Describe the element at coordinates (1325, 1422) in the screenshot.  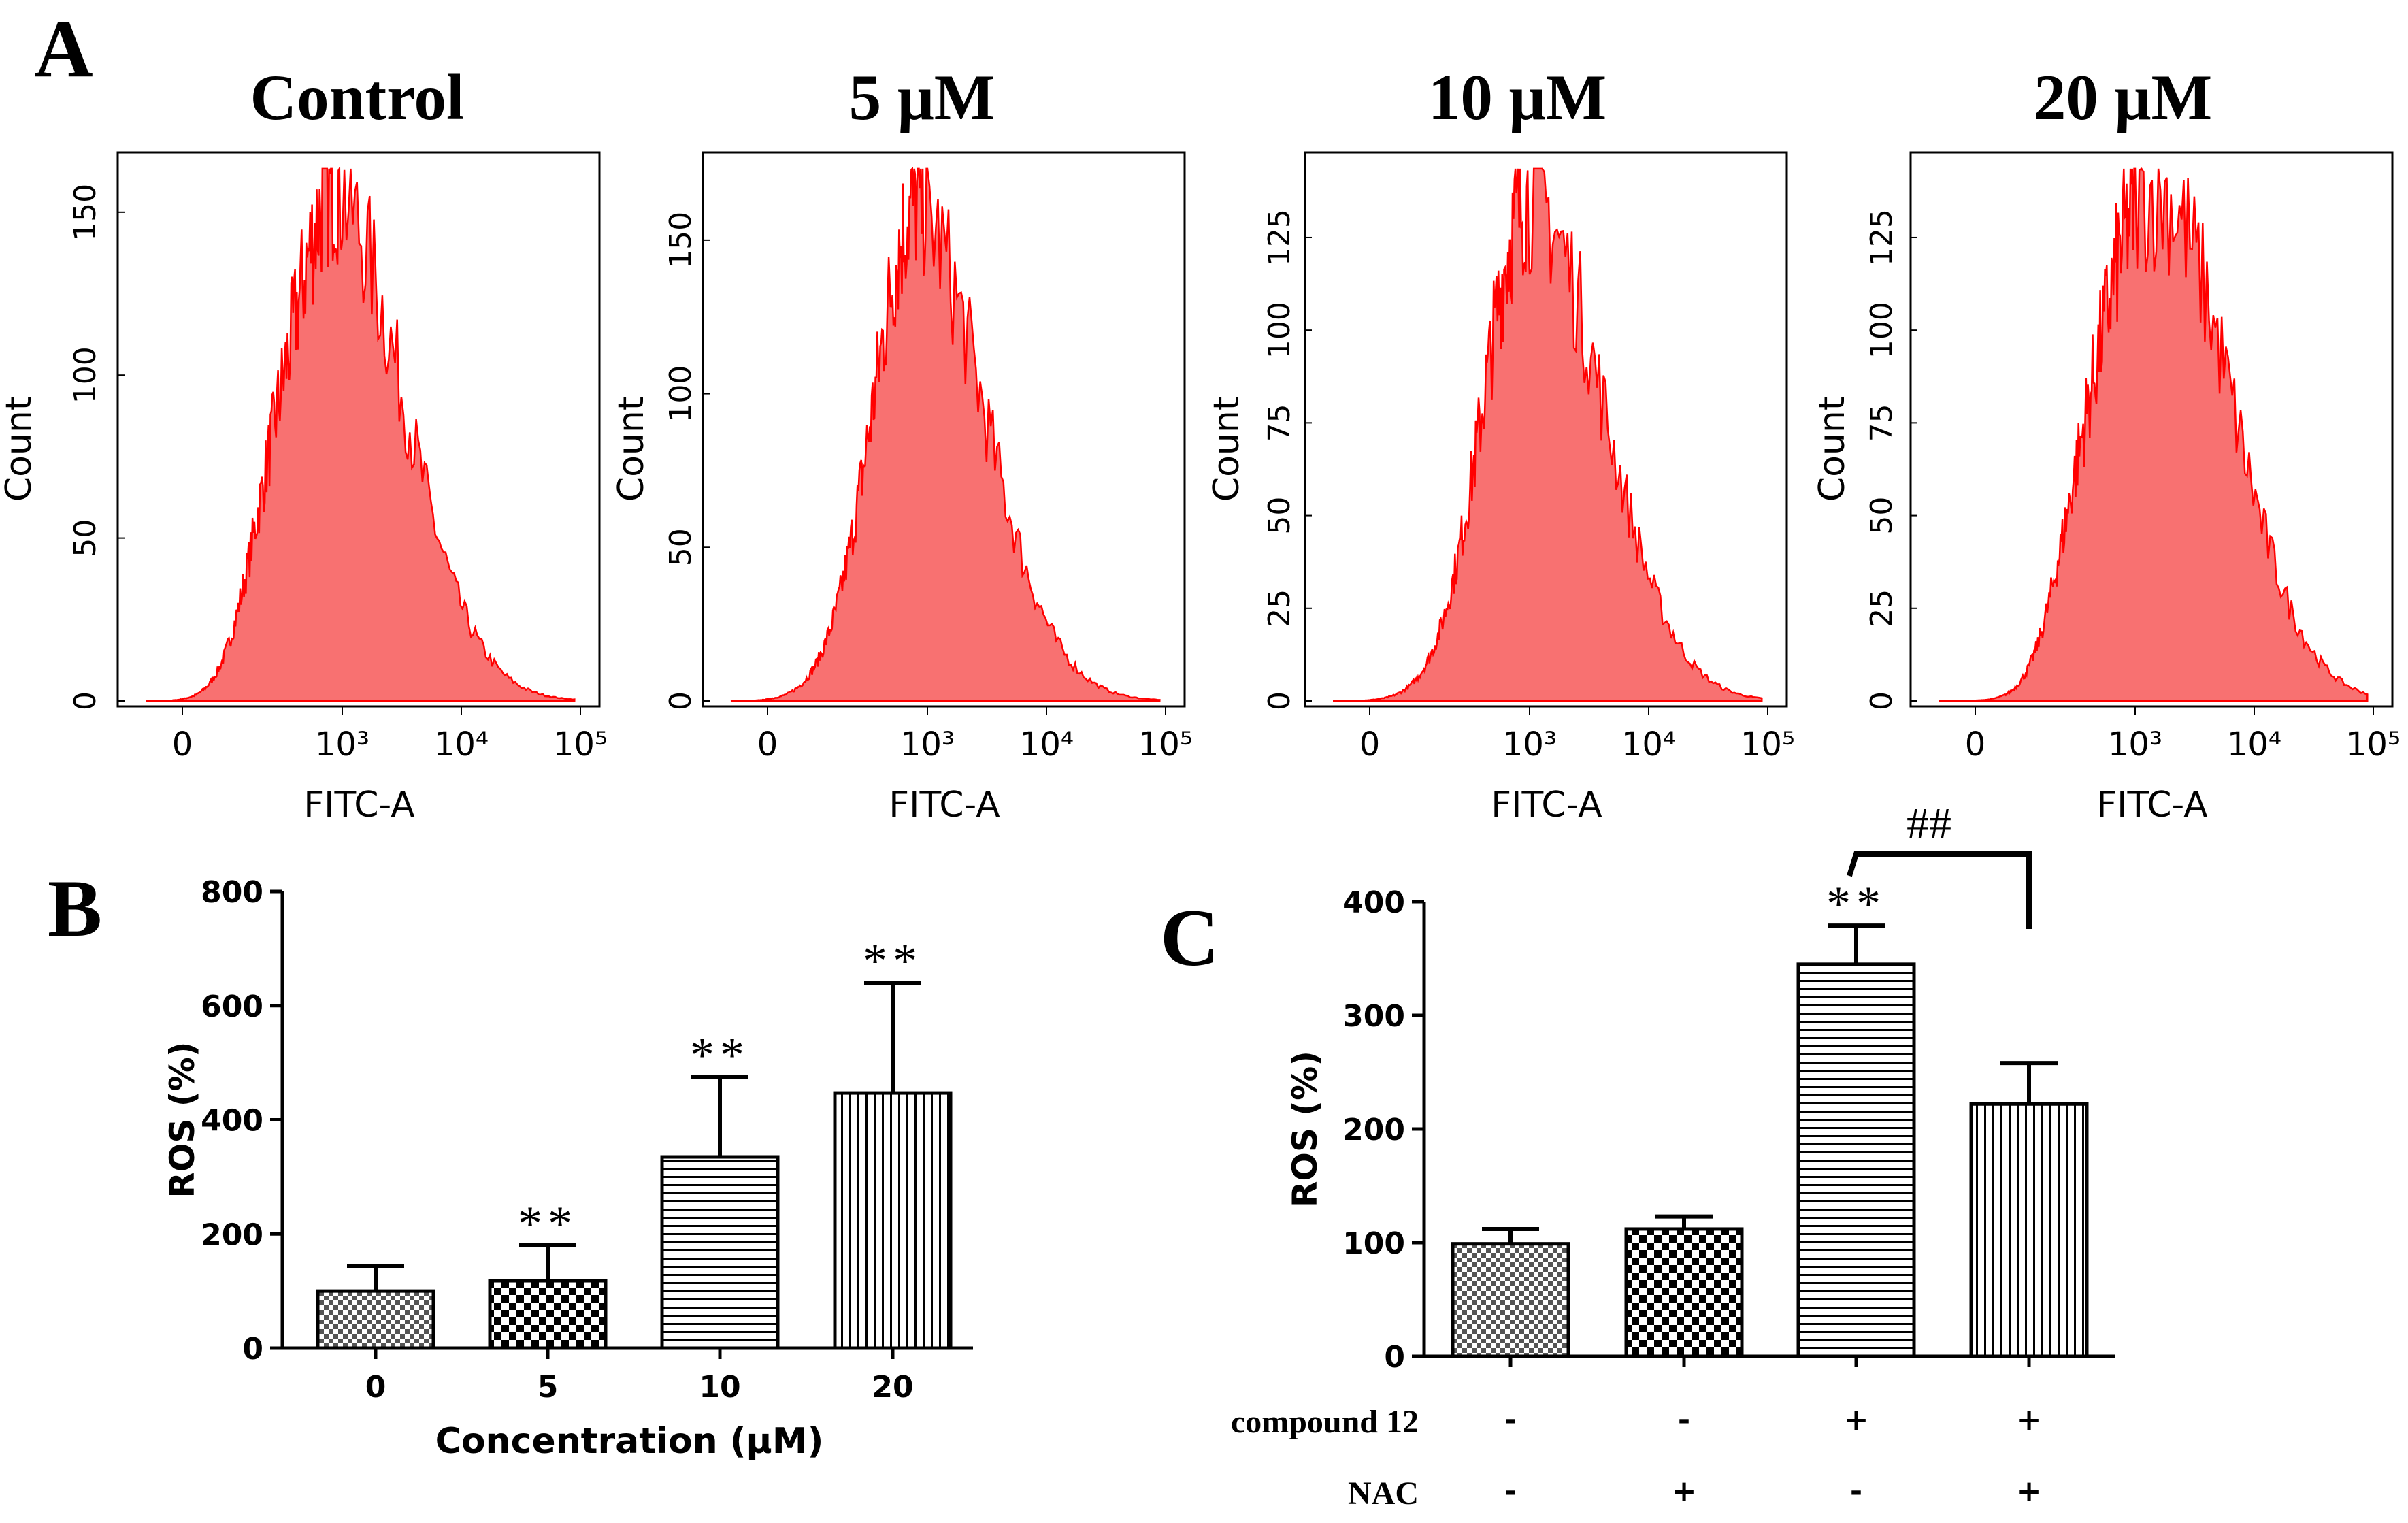
I see `treatment-row-label: compound 12` at that location.